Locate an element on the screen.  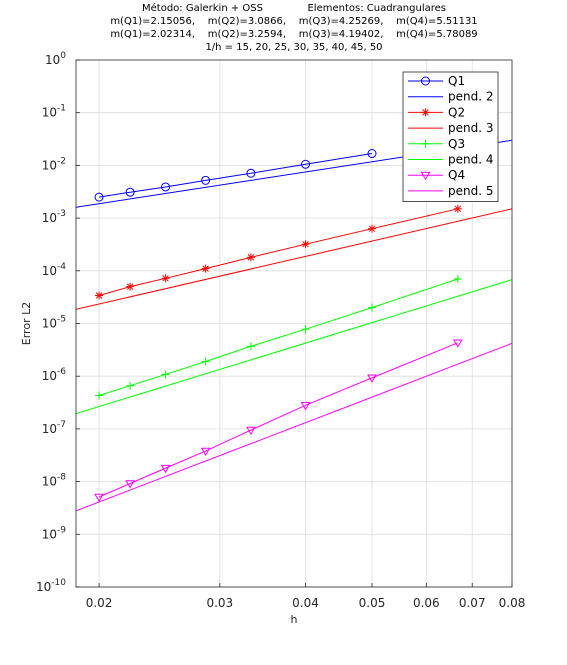
y-tick-label: 10⁻⁴ is located at coordinates (54, 270).